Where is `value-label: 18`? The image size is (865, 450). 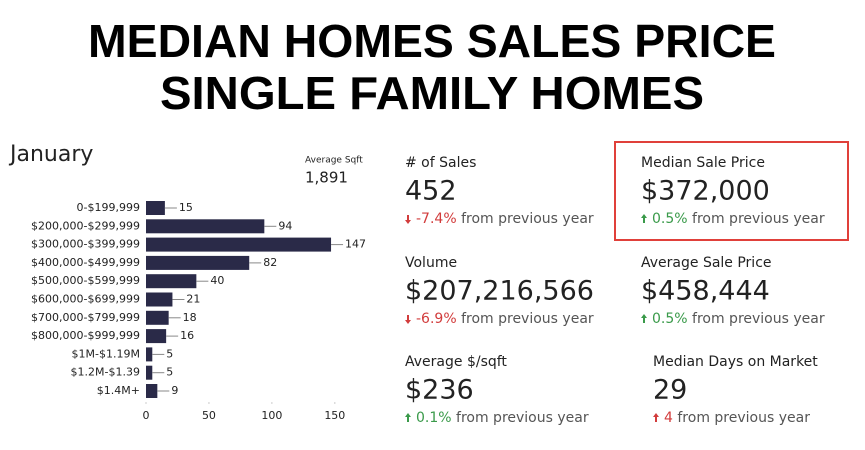
value-label: 18 is located at coordinates (190, 317).